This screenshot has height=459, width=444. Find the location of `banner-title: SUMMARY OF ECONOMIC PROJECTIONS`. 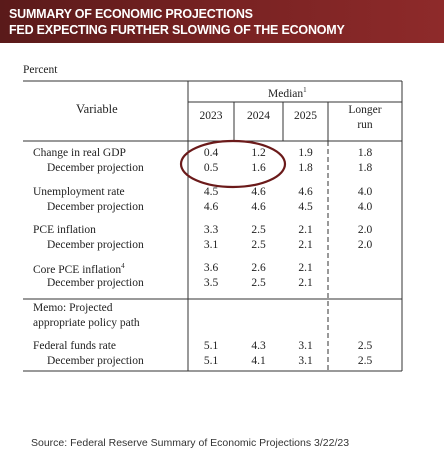

banner-title: SUMMARY OF ECONOMIC PROJECTIONS is located at coordinates (131, 14).